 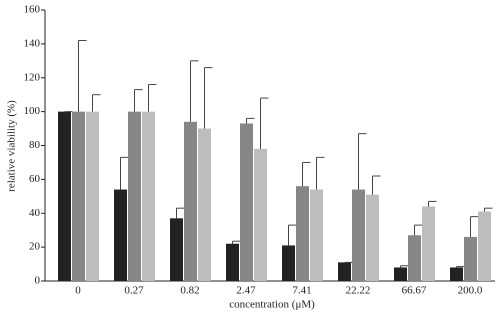 I want to click on x-tick-label: 200.0, so click(x=470, y=291).